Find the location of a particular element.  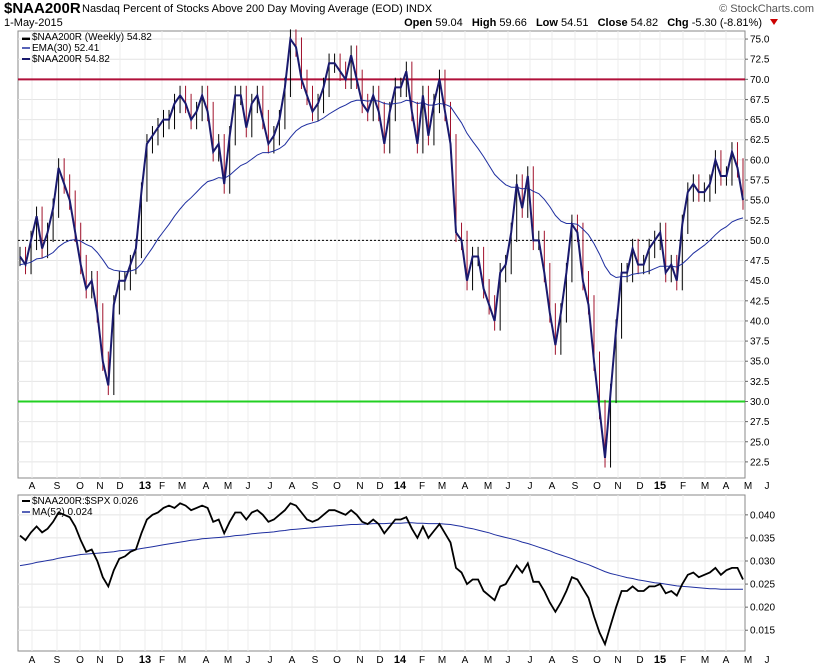

y-tick-label: 45.0 is located at coordinates (760, 281).